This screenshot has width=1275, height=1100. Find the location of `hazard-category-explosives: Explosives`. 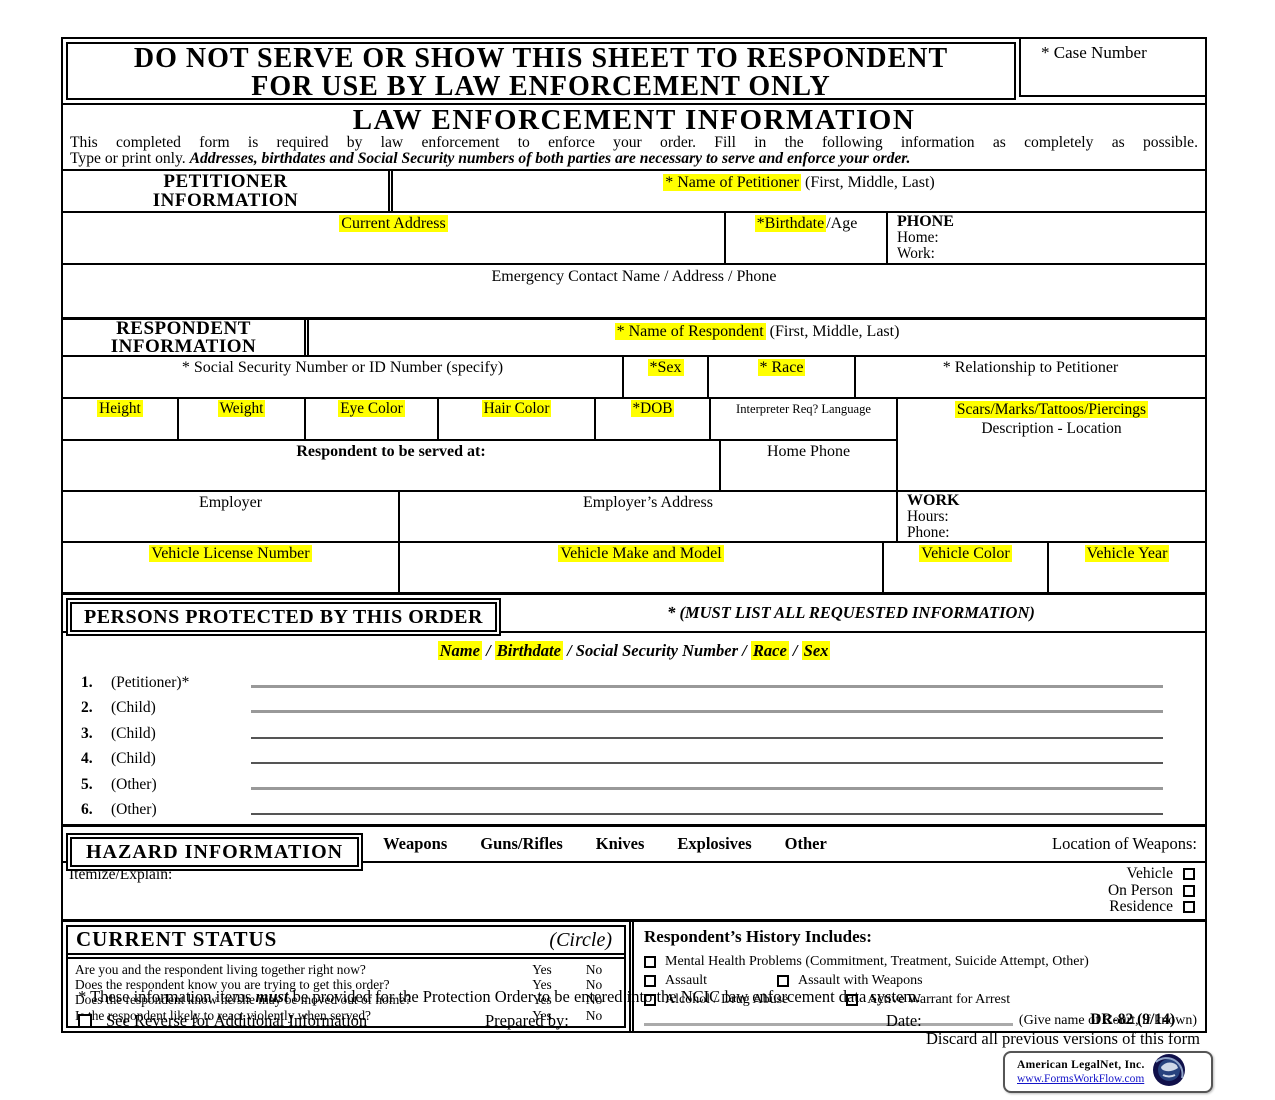

hazard-category-explosives: Explosives is located at coordinates (714, 843).